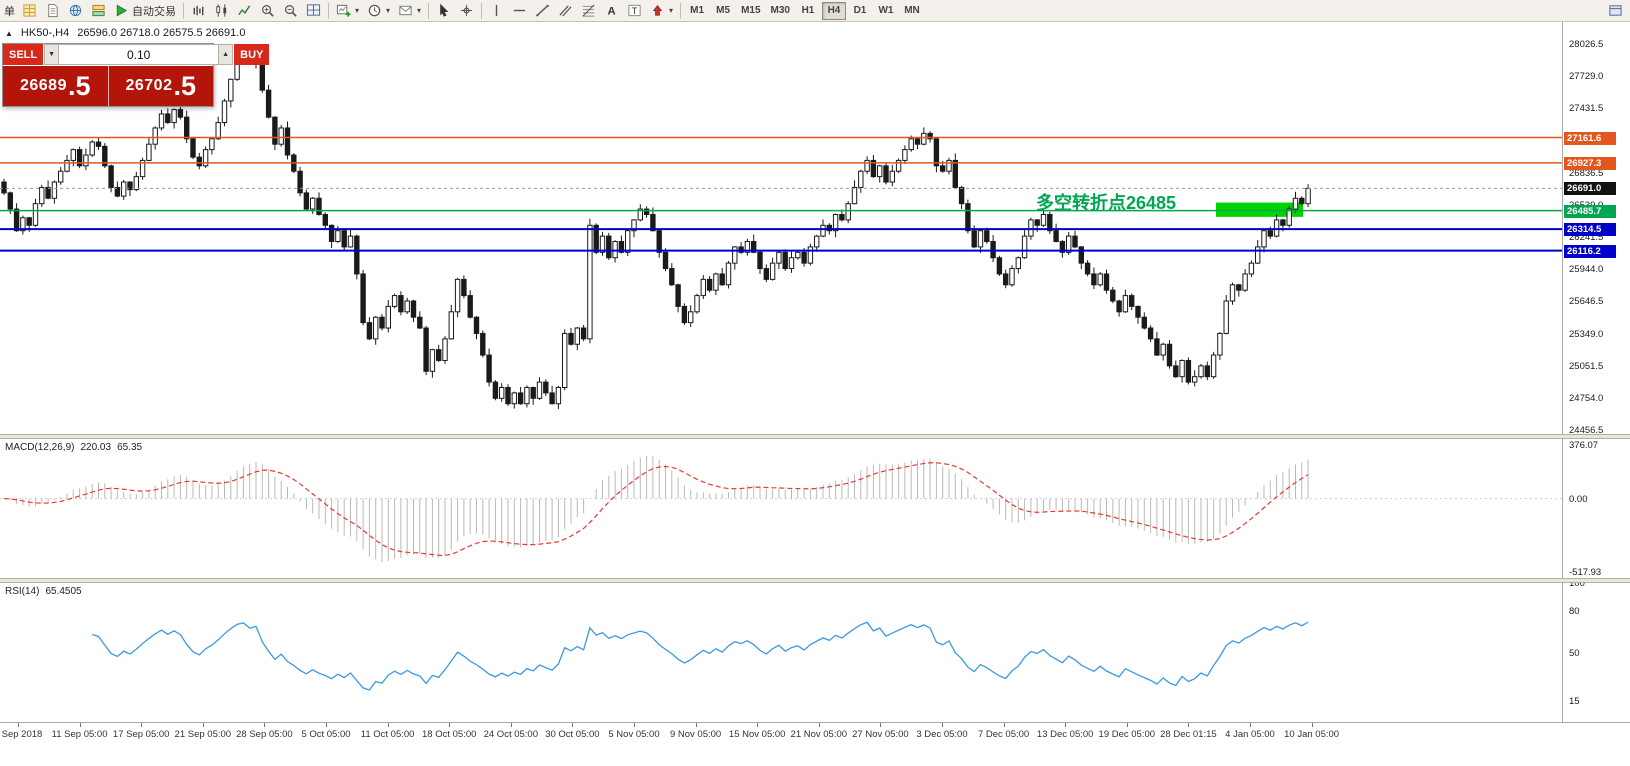 This screenshot has height=766, width=1630. What do you see at coordinates (1065, 734) in the screenshot?
I see `time-label: 13 Dec 05:00` at bounding box center [1065, 734].